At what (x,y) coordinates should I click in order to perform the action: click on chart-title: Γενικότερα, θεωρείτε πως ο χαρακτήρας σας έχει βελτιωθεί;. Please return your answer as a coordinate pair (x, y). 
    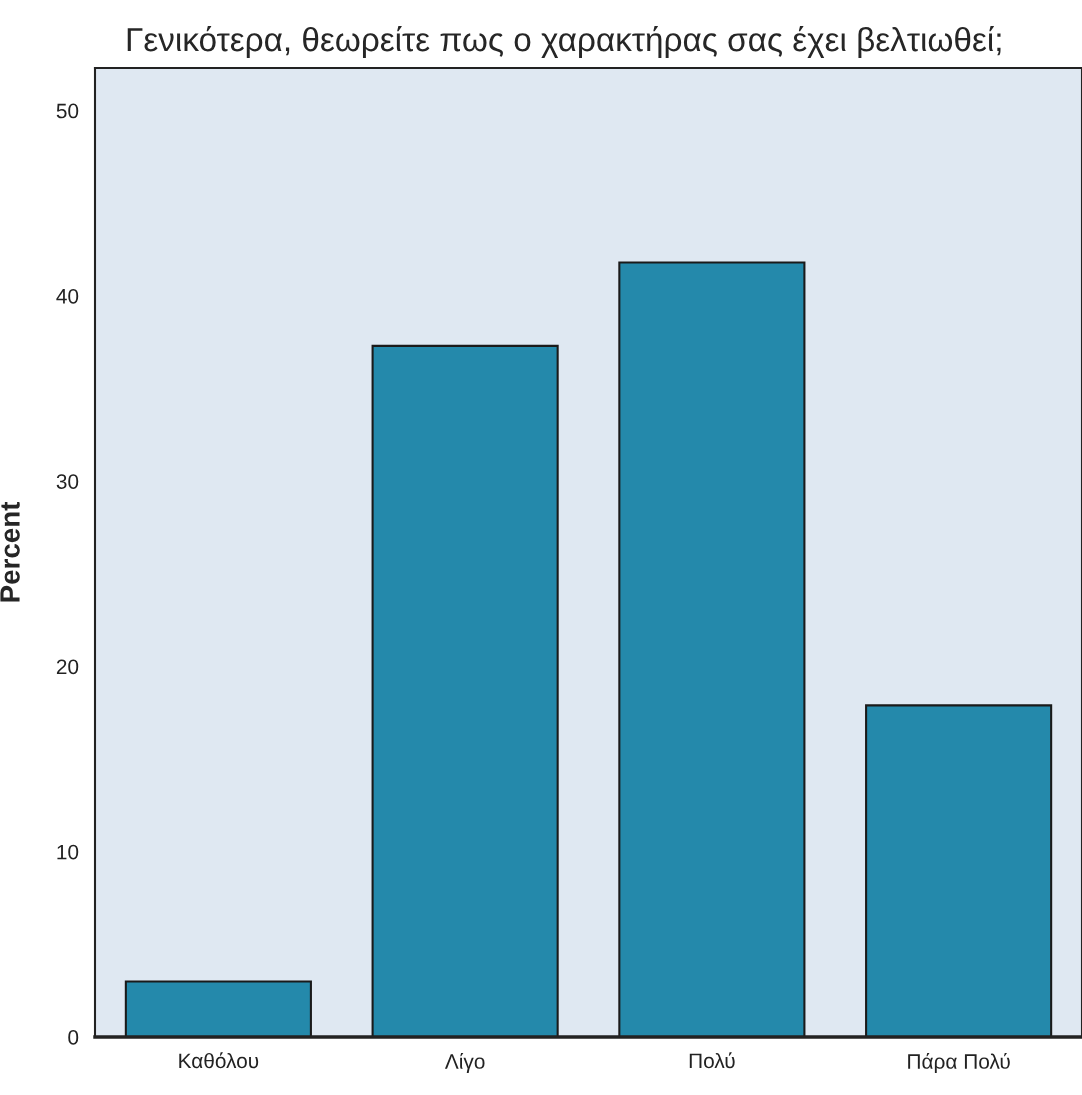
    Looking at the image, I should click on (564, 42).